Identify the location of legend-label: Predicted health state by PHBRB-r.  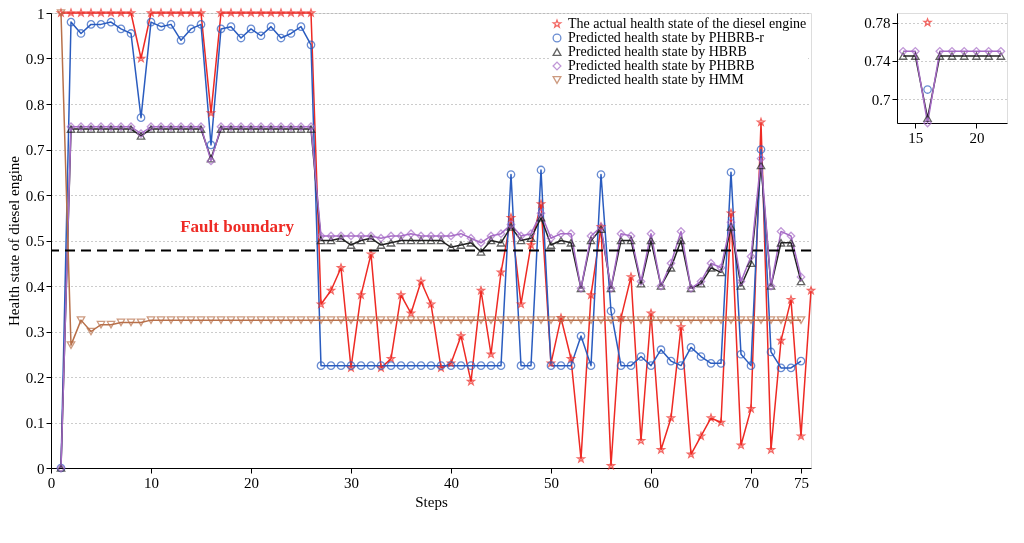
(666, 37).